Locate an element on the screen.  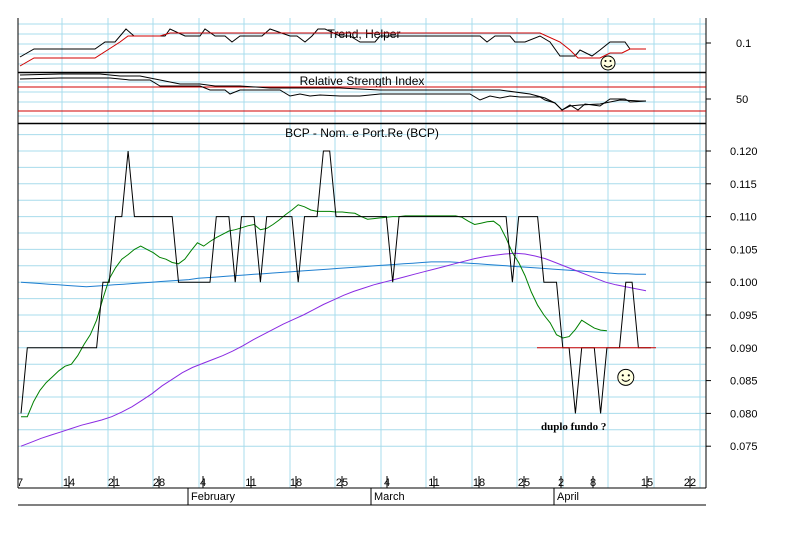
y-tick-label: 0.100 is located at coordinates (744, 283).